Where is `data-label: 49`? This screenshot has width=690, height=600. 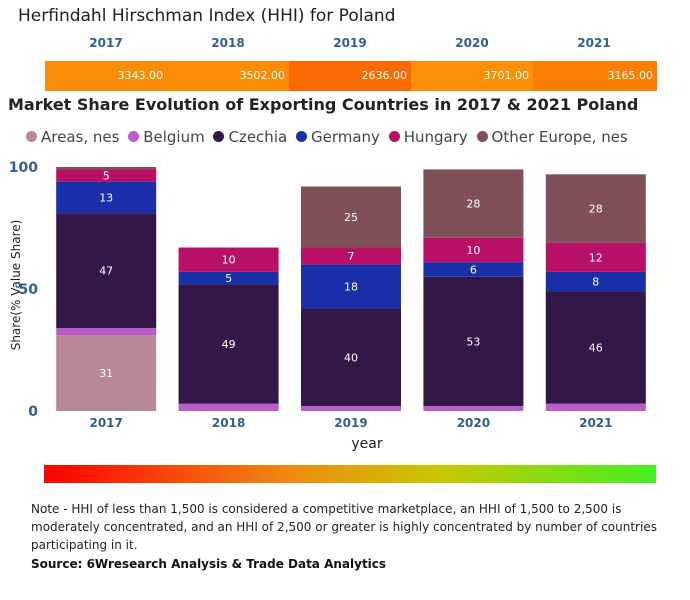 data-label: 49 is located at coordinates (229, 344).